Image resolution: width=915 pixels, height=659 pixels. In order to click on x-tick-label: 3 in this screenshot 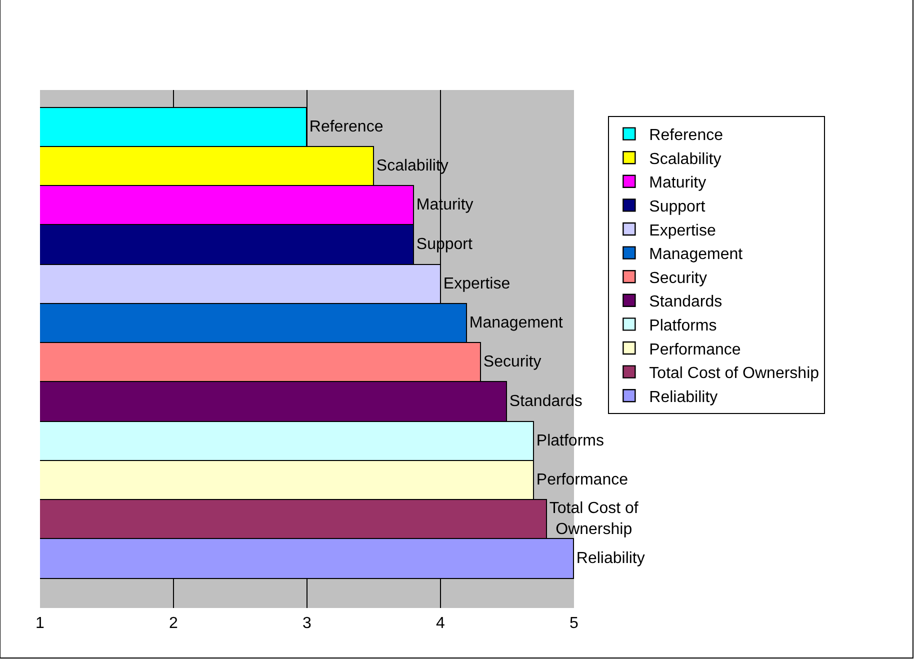, I will do `click(307, 623)`.